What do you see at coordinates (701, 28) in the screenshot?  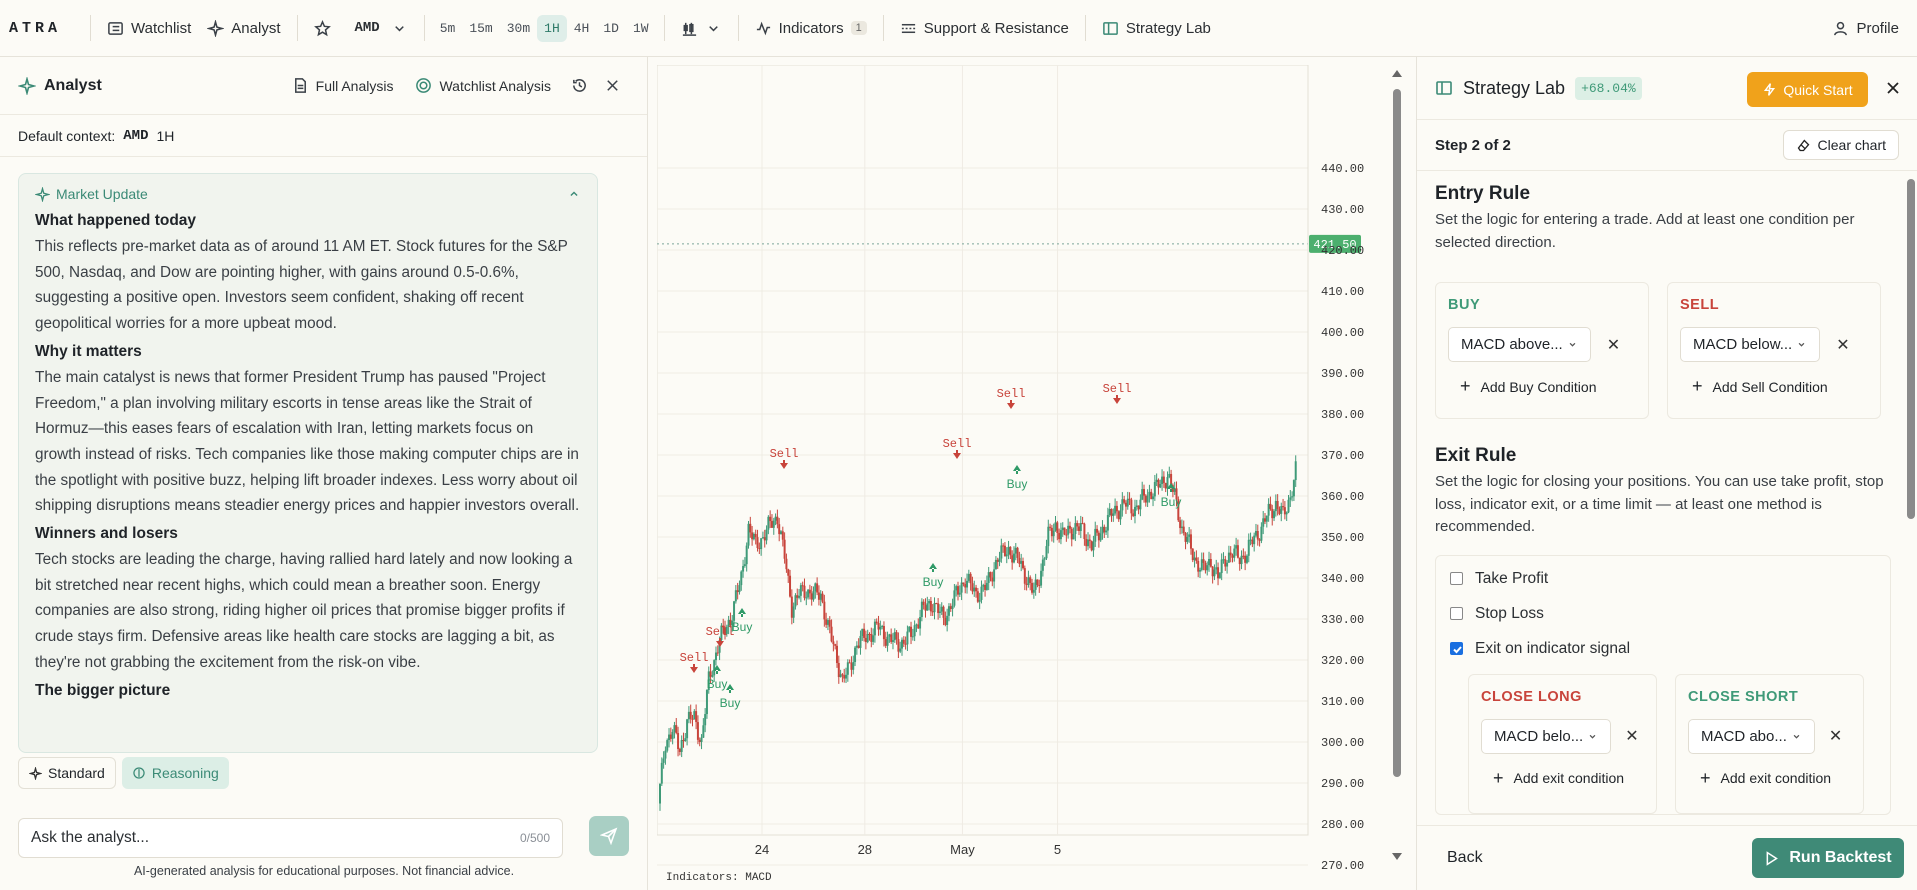 I see `chart-type-selector` at bounding box center [701, 28].